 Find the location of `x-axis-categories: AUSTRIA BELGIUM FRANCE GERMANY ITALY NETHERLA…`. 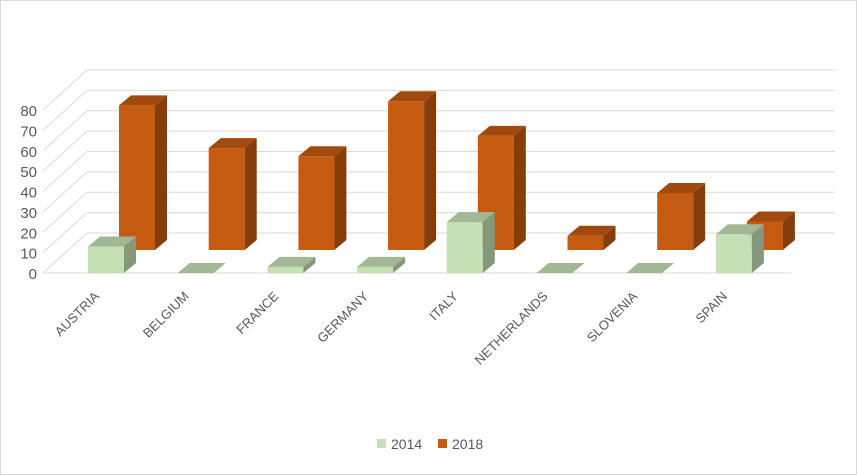

x-axis-categories: AUSTRIA BELGIUM FRANCE GERMANY ITALY NETHERLA… is located at coordinates (391, 327).